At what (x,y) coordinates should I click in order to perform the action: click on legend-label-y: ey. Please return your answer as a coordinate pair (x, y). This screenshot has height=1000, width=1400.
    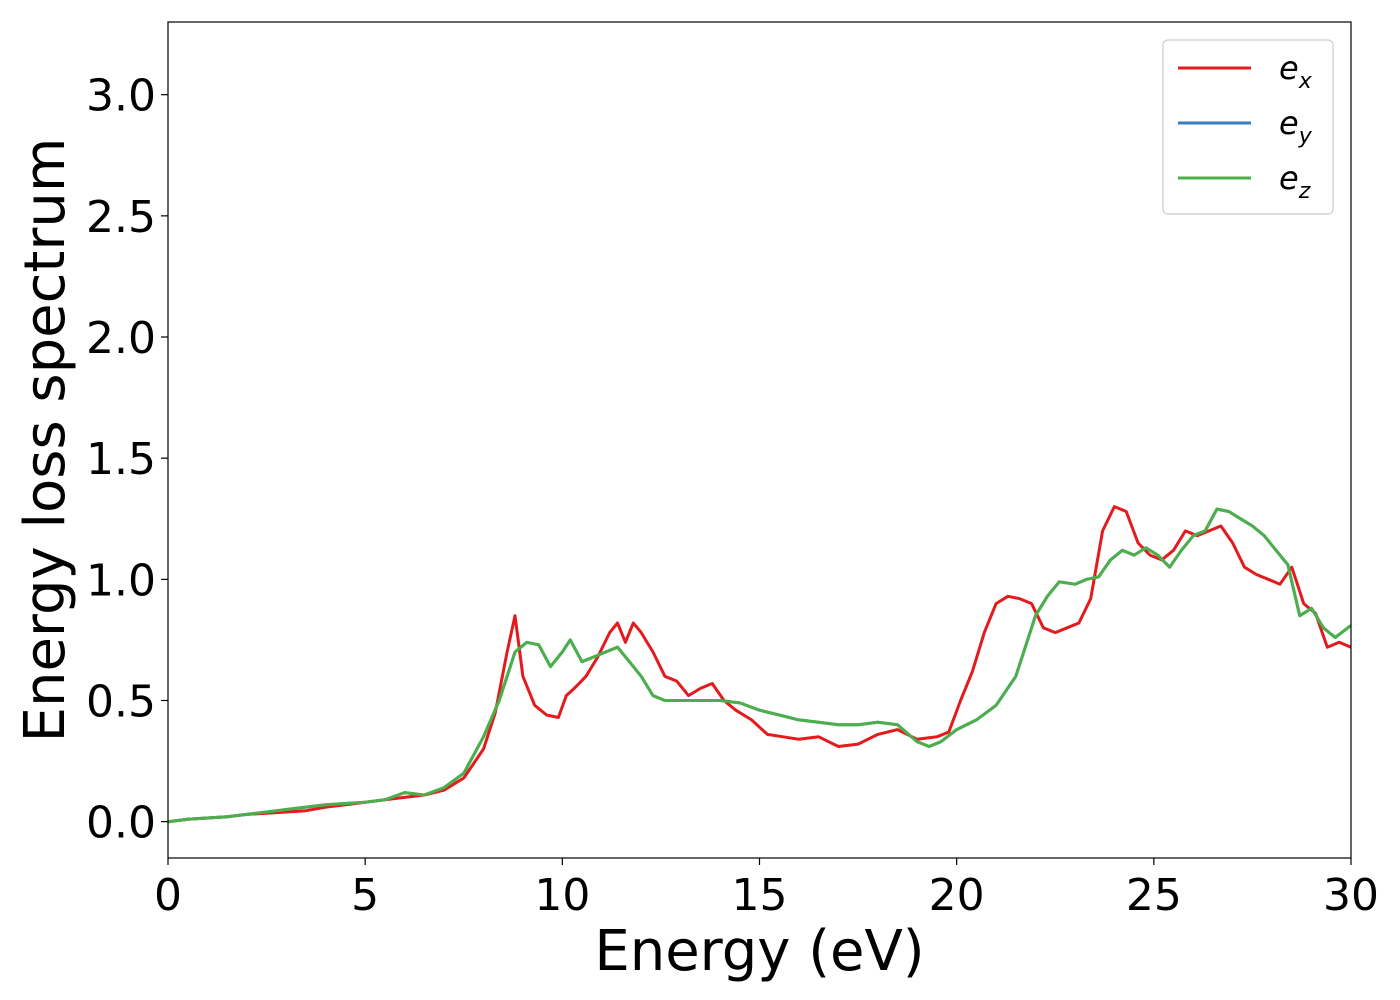
    Looking at the image, I should click on (1296, 126).